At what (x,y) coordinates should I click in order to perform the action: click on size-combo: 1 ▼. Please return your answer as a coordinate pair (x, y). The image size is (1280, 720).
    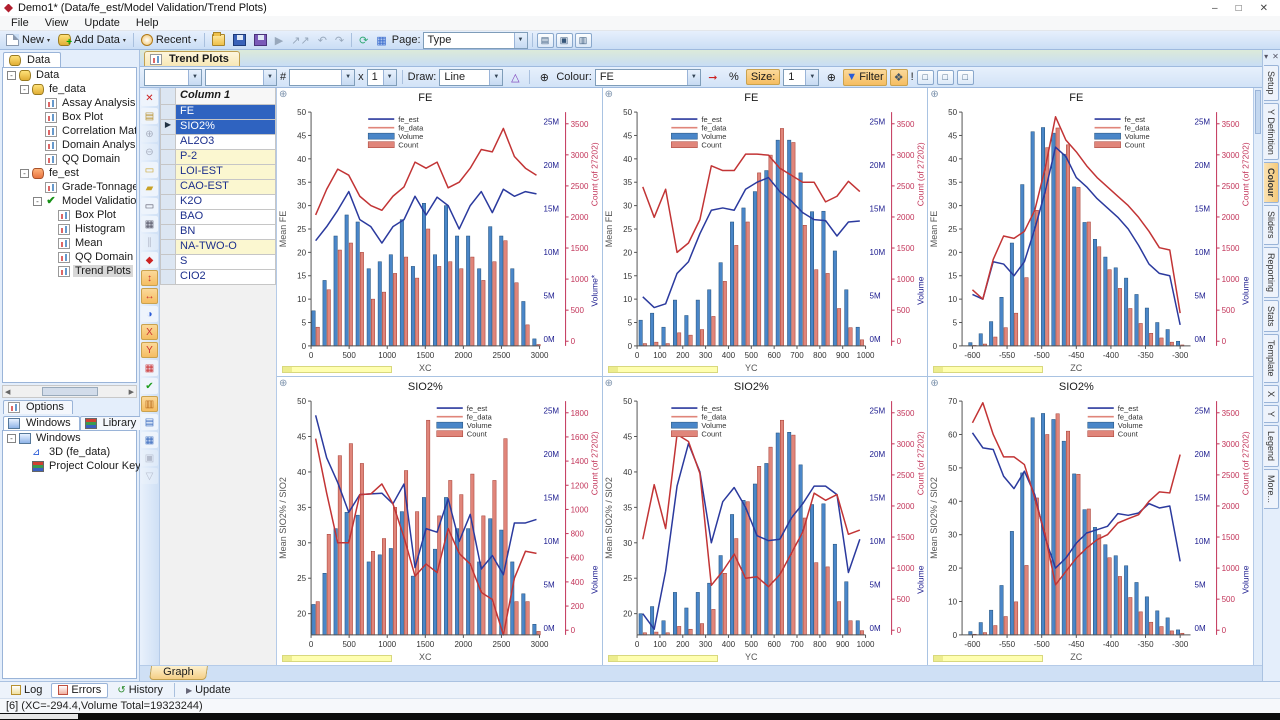
    Looking at the image, I should click on (801, 77).